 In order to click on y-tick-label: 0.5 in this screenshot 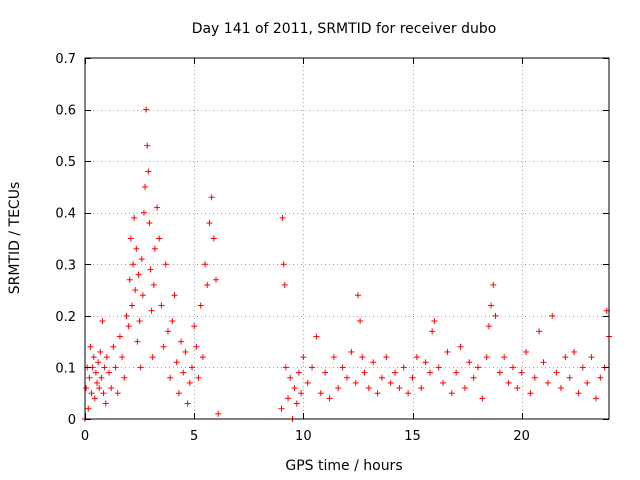, I will do `click(65, 162)`.